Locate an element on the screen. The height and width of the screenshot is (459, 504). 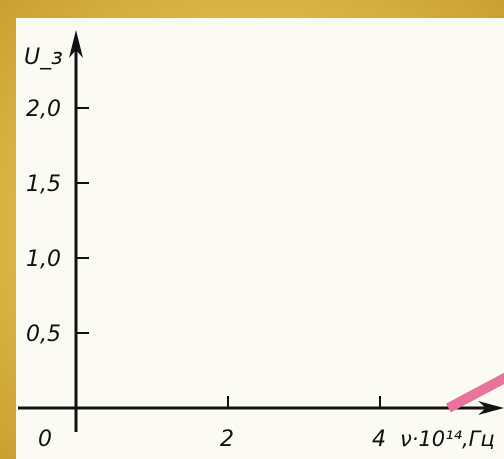
x-tick-label: 2 is located at coordinates (227, 439).